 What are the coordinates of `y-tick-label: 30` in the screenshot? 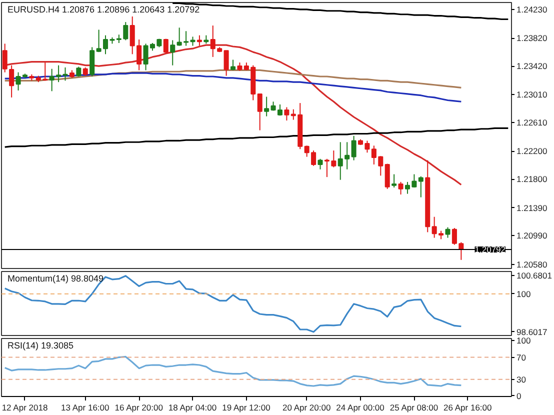 It's located at (521, 379).